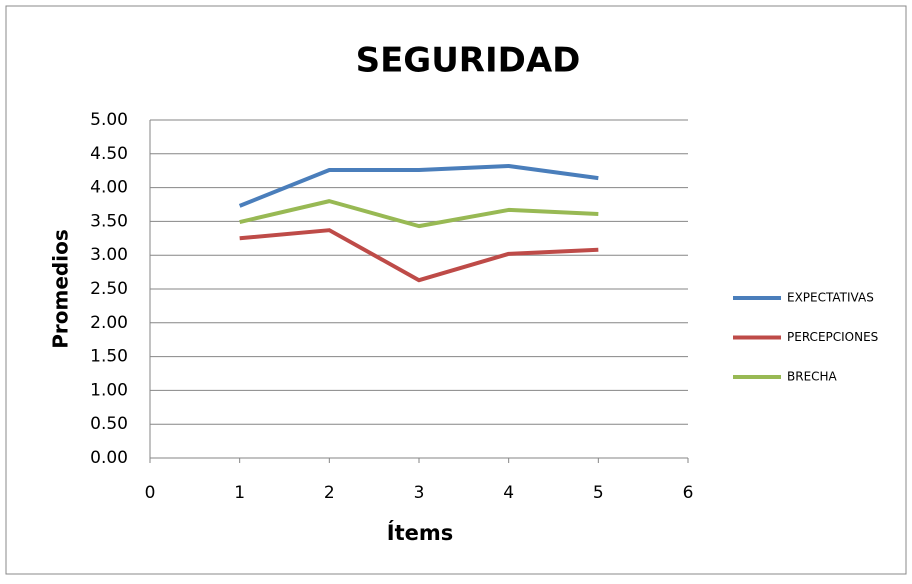 The width and height of the screenshot is (912, 584). Describe the element at coordinates (832, 337) in the screenshot. I see `legend-label: PERCEPCIONES` at that location.